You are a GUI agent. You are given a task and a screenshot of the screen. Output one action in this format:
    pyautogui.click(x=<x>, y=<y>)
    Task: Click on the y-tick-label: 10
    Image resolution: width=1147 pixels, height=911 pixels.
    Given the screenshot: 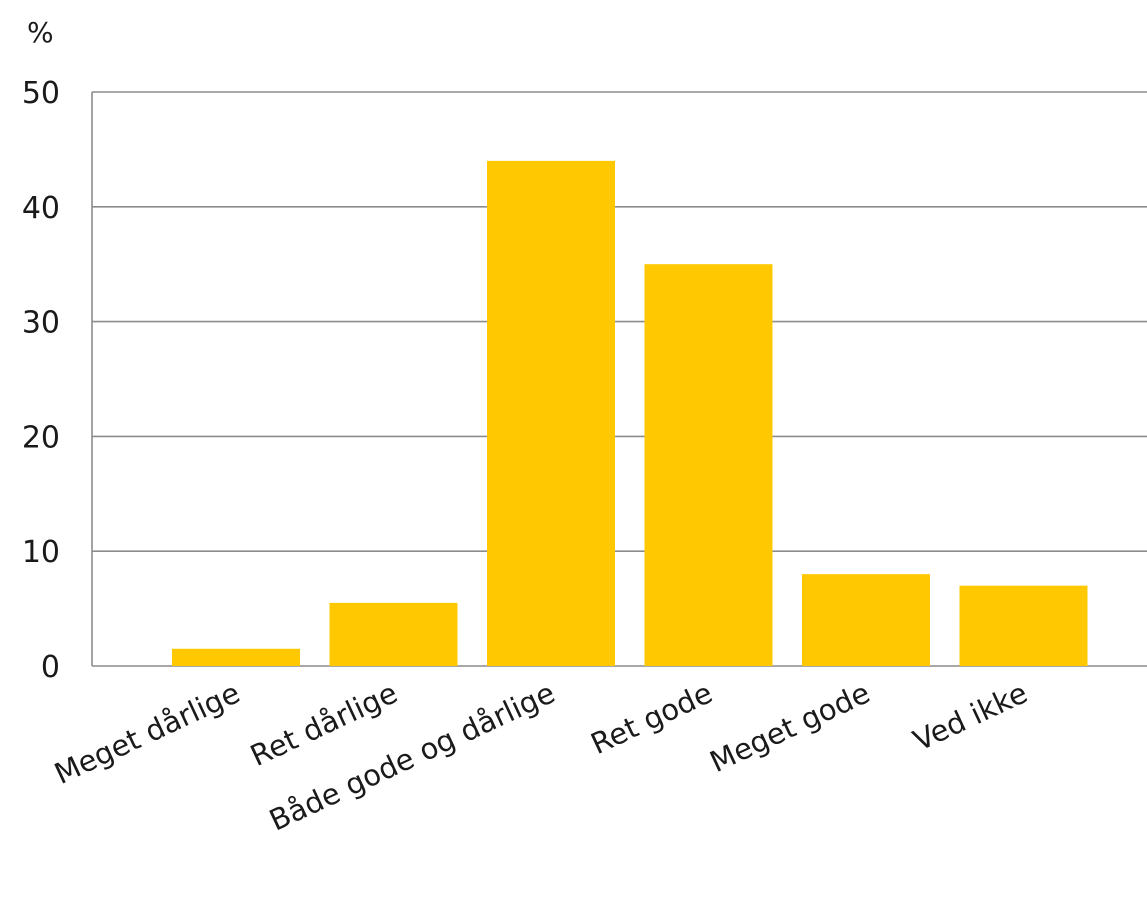 What is the action you would take?
    pyautogui.click(x=41, y=552)
    